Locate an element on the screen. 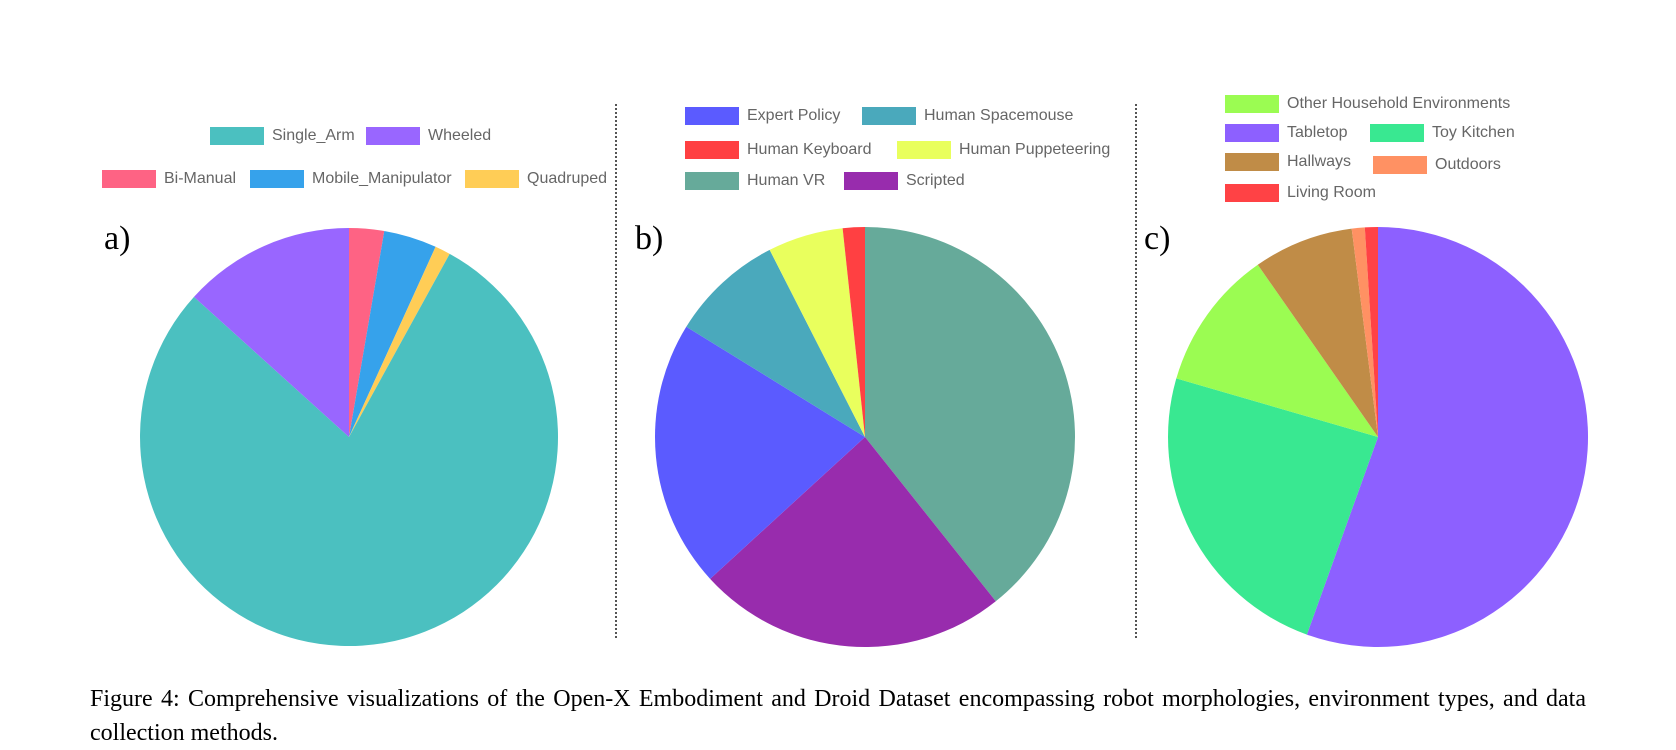  legend-item-living-room: Living Room is located at coordinates (1300, 193).